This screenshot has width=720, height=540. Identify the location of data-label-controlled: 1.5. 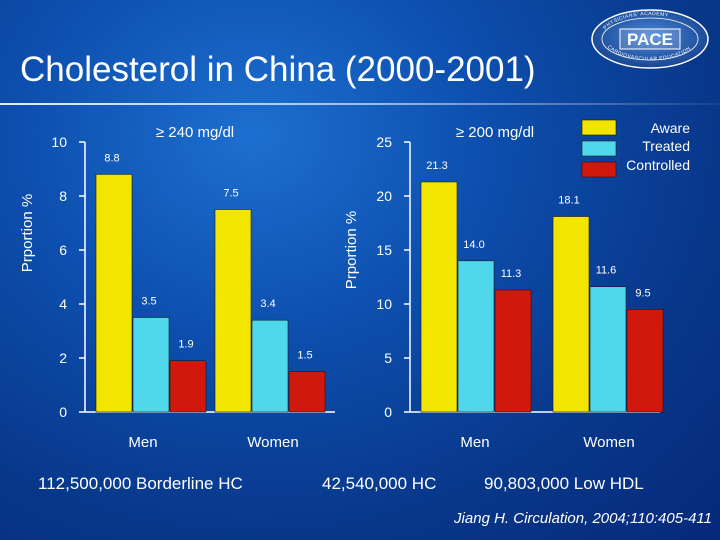
(304, 356).